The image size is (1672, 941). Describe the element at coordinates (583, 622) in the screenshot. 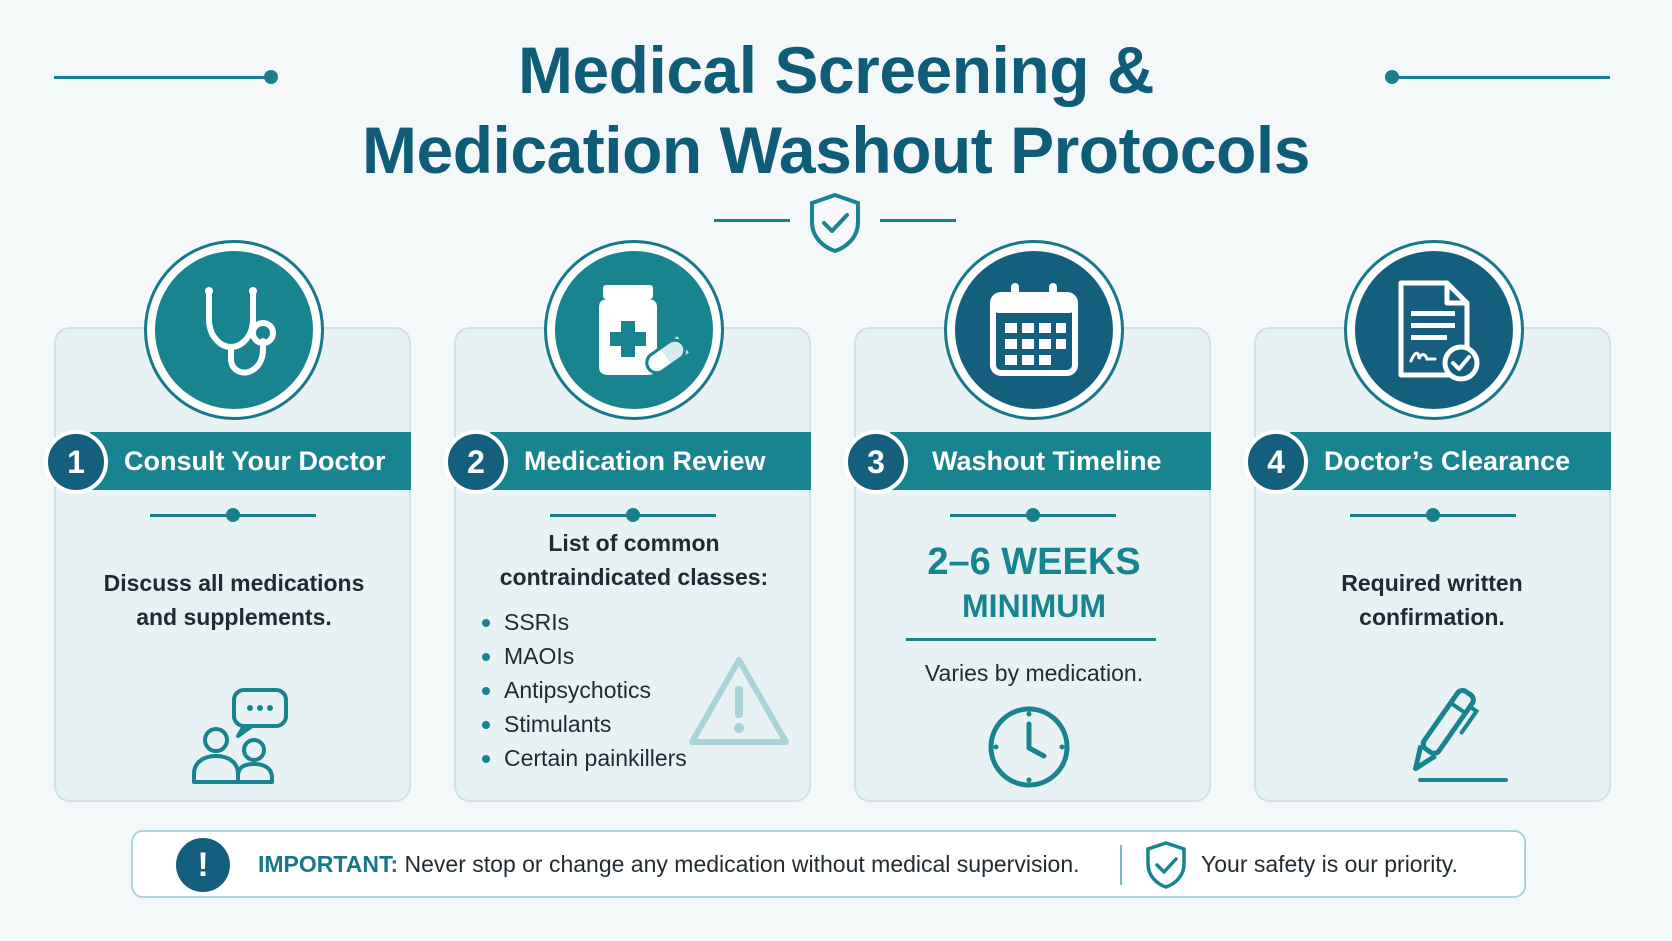

I see `list-item: SSRIs` at that location.